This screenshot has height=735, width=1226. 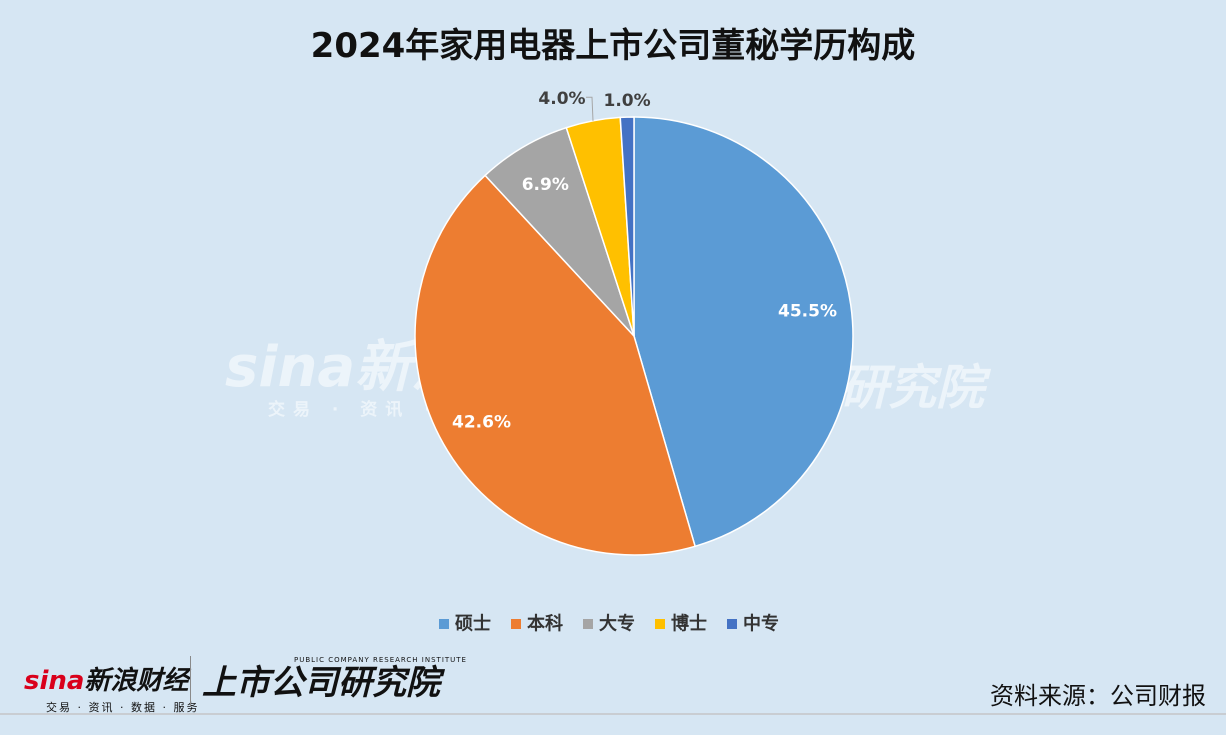 What do you see at coordinates (627, 101) in the screenshot?
I see `data-label-5: 1.0%` at bounding box center [627, 101].